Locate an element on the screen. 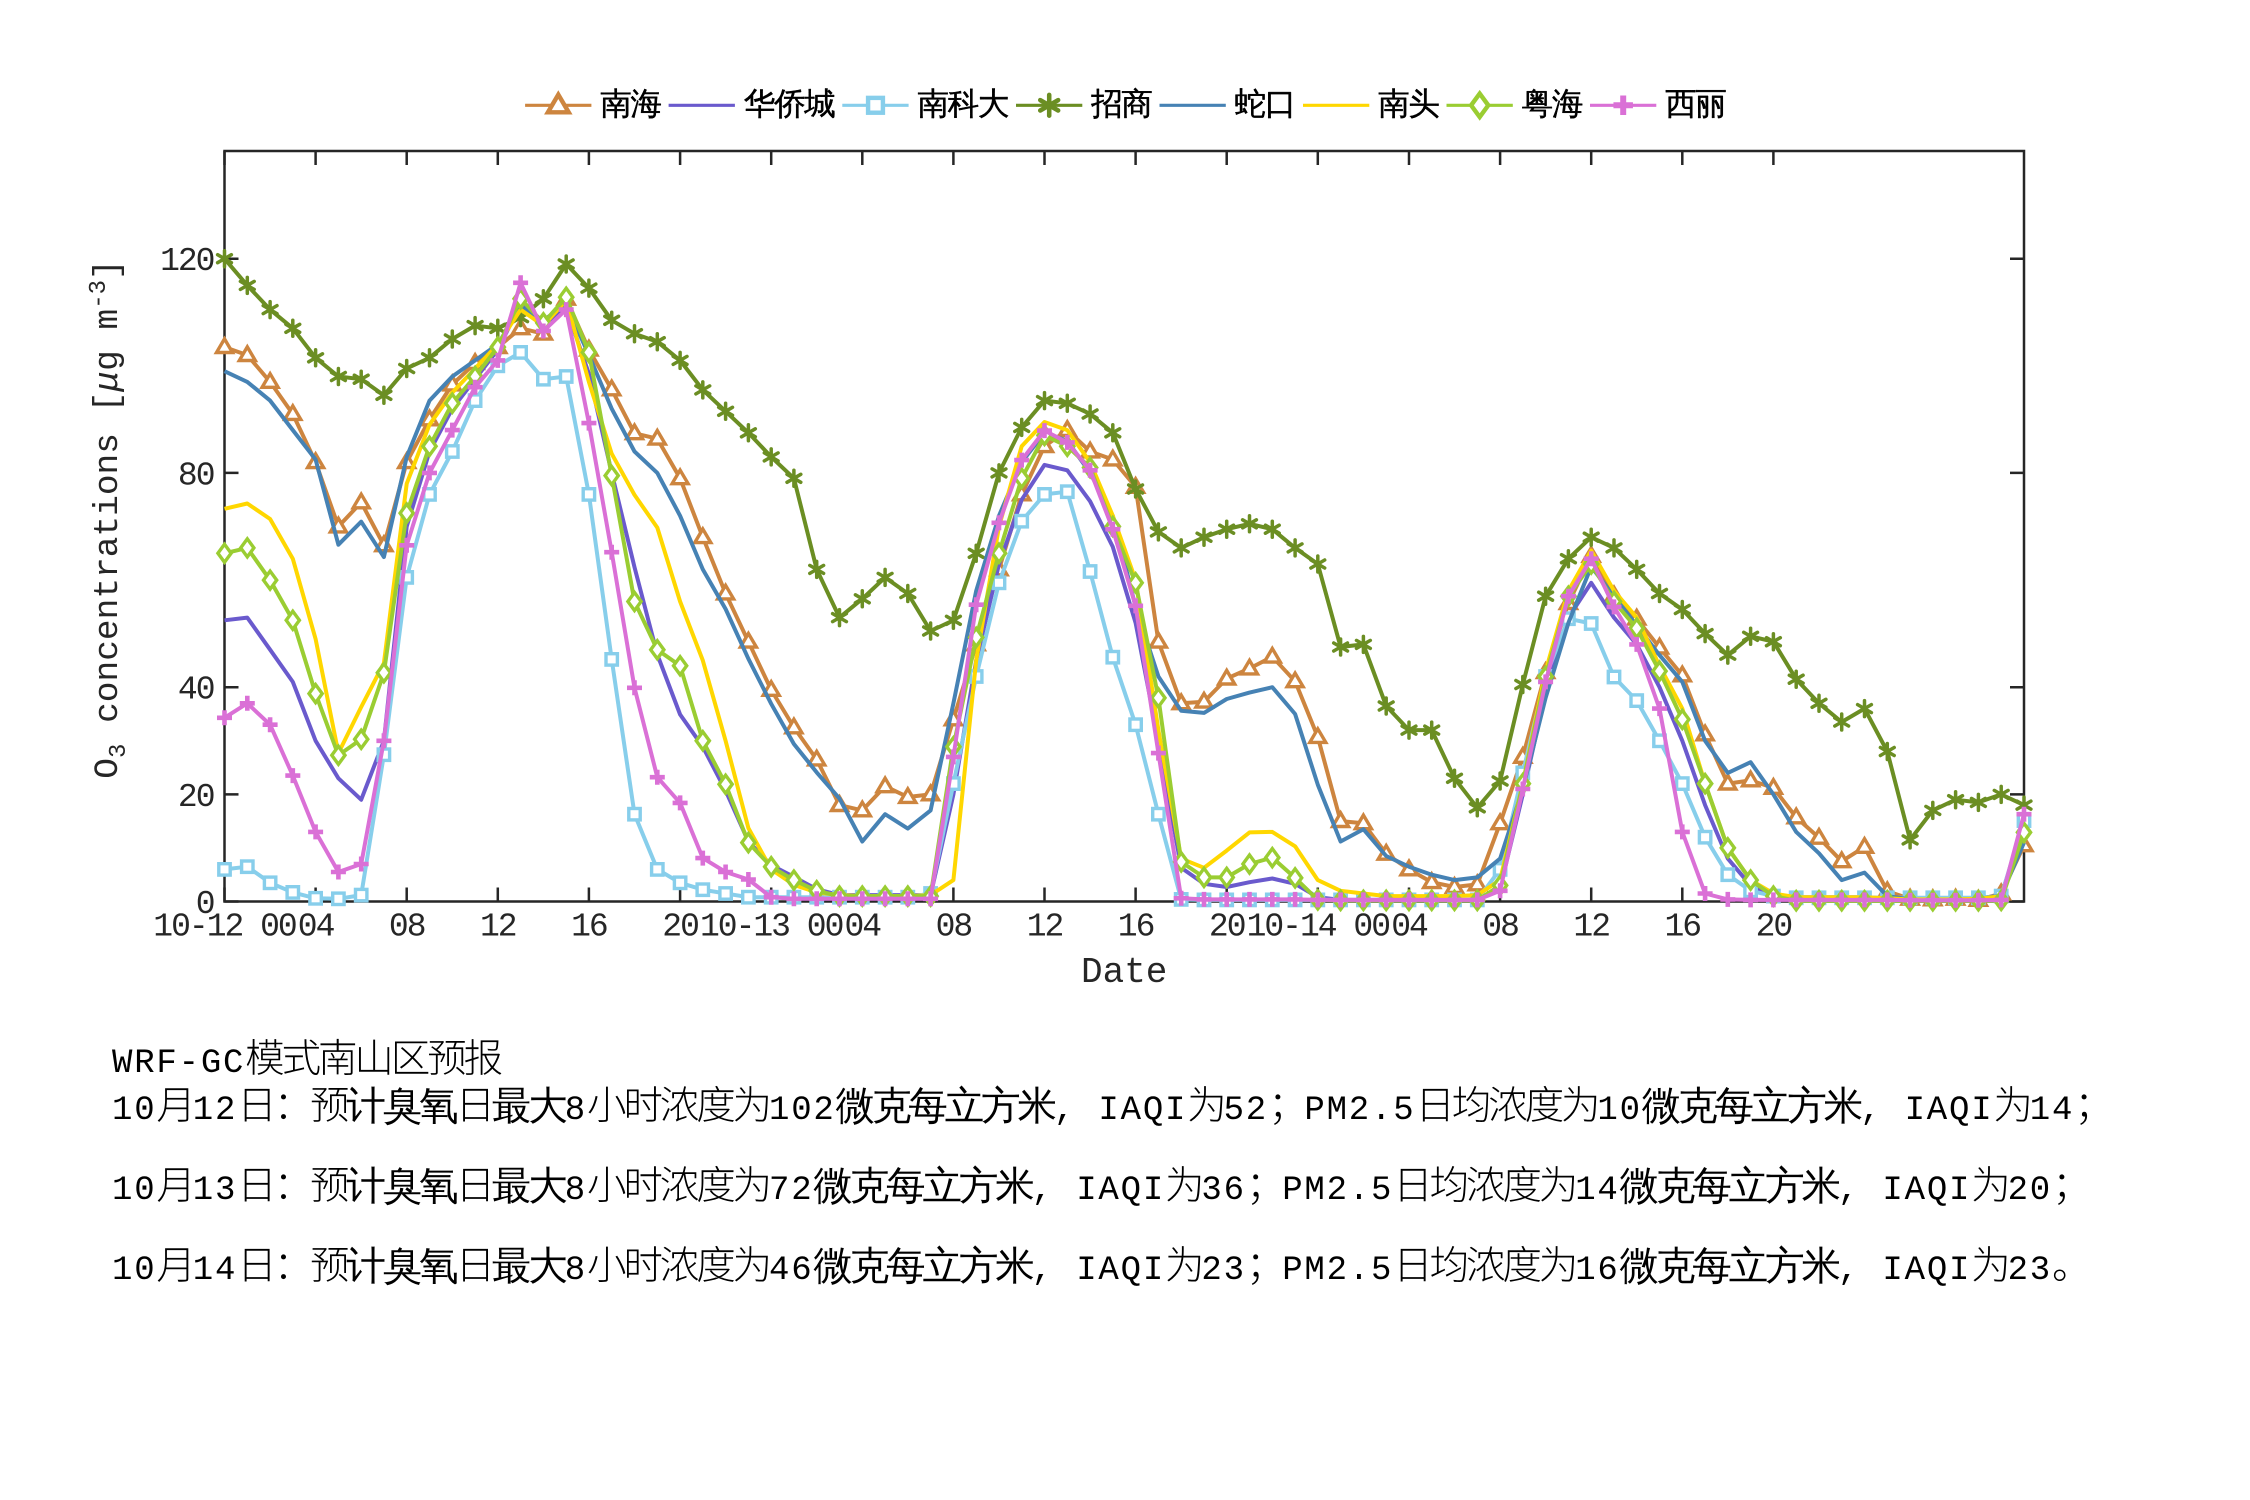 This screenshot has height=1500, width=2250. svg-text: 13 is located at coordinates (215, 1191).